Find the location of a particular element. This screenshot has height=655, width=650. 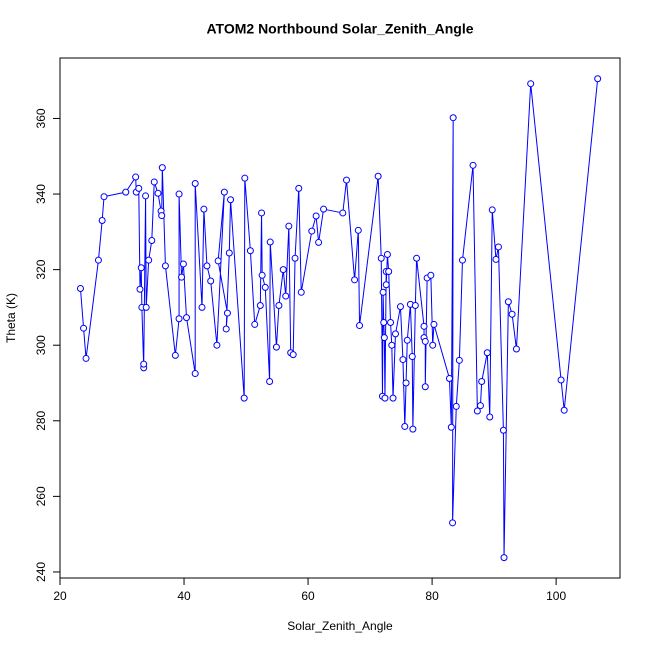

x-tick-label: 60 is located at coordinates (308, 596).